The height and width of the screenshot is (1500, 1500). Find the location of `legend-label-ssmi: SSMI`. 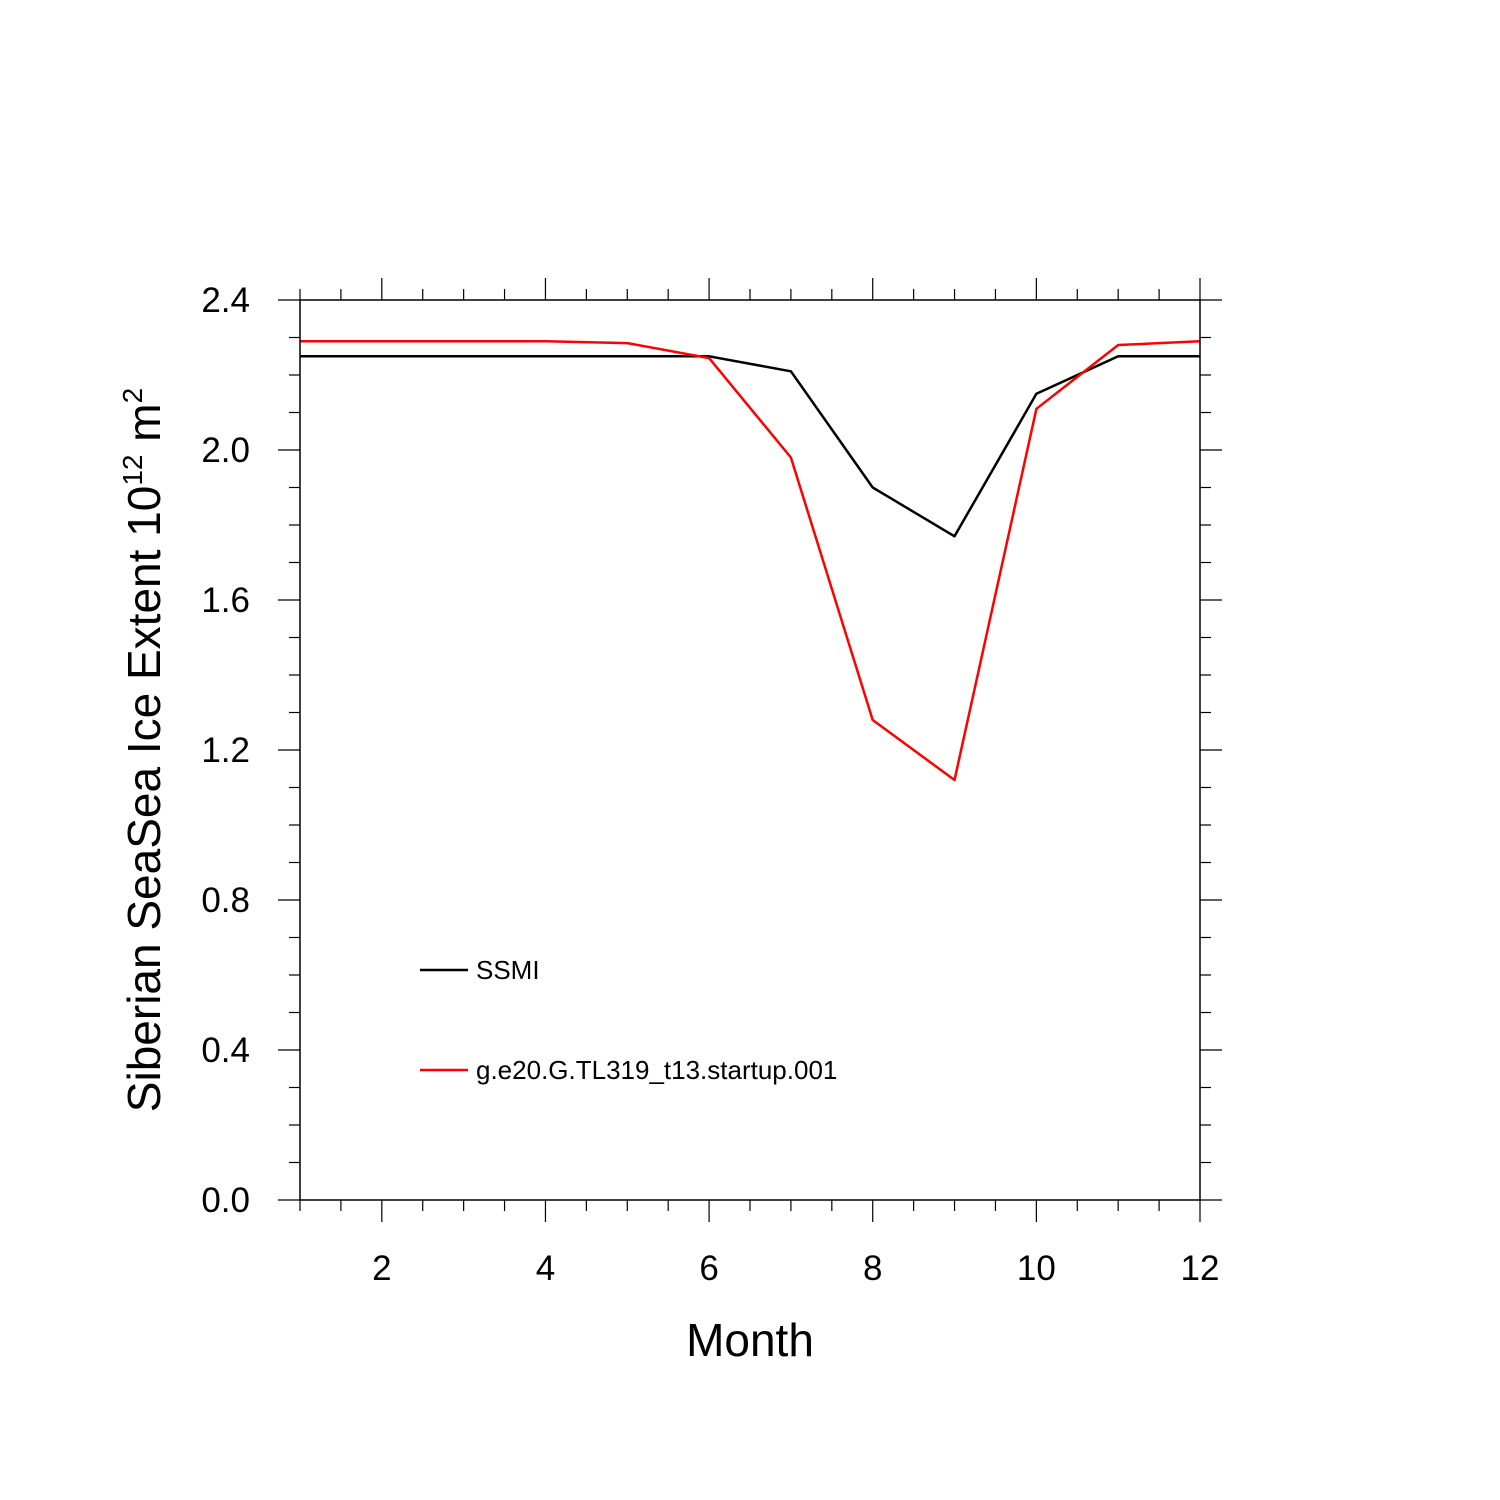

legend-label-ssmi: SSMI is located at coordinates (508, 970).